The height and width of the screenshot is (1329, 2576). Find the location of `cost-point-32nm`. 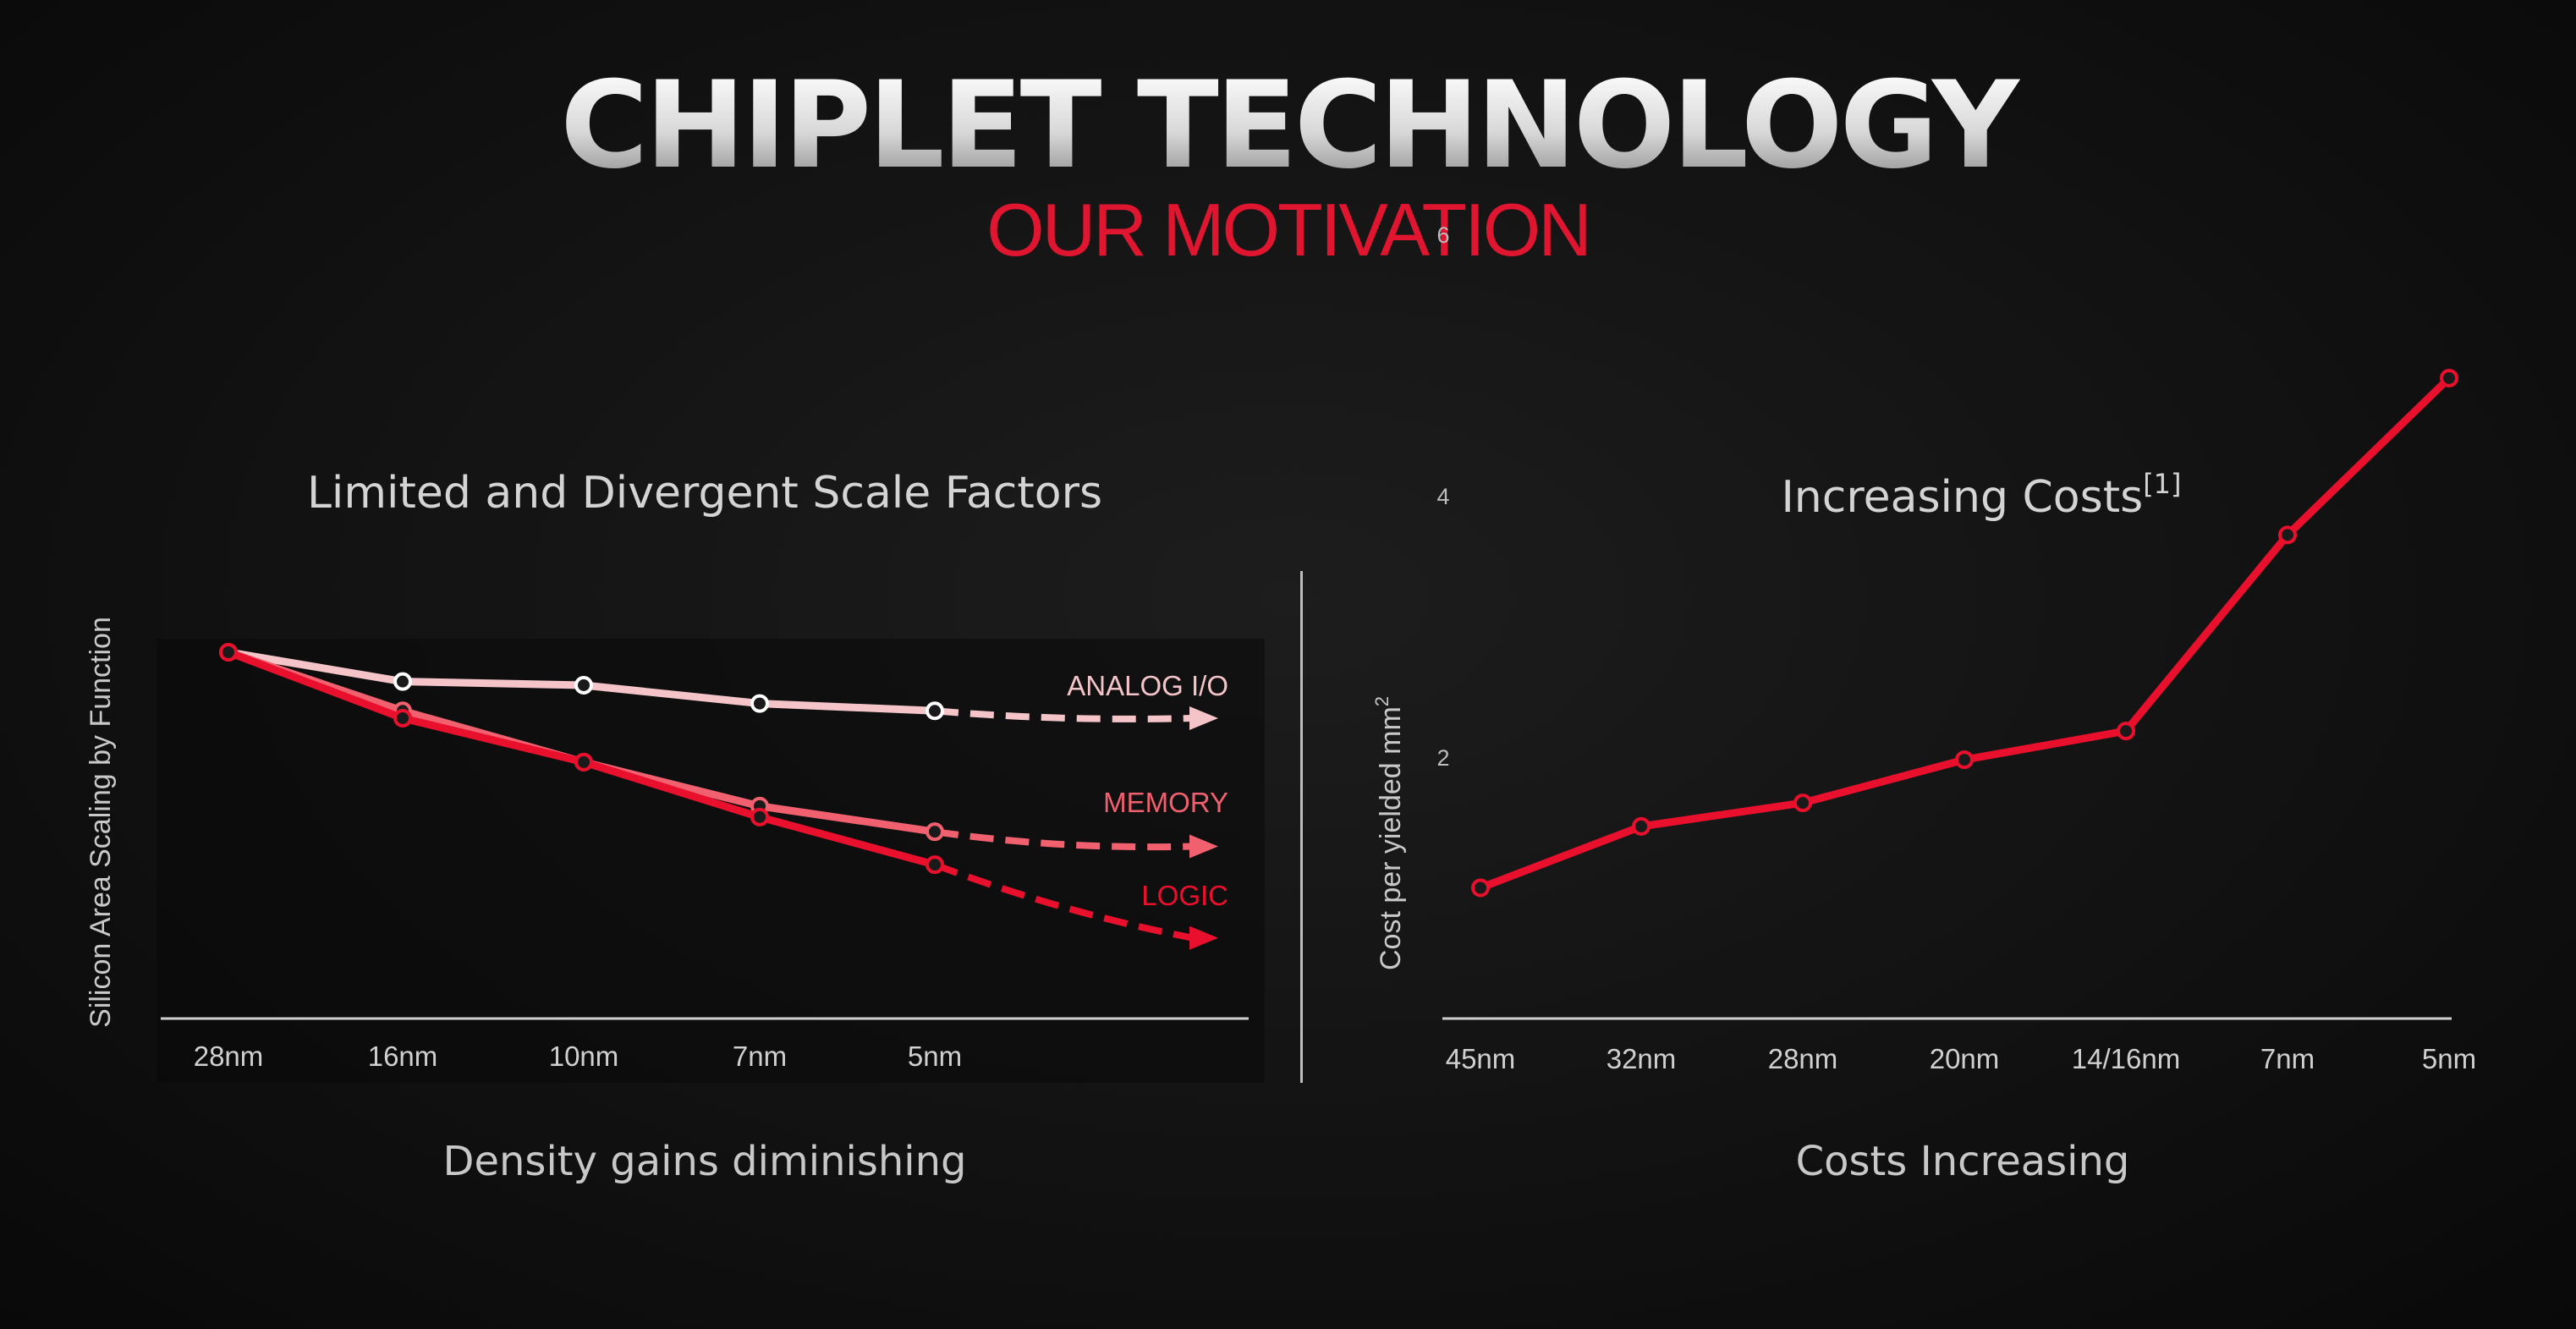

cost-point-32nm is located at coordinates (1641, 826).